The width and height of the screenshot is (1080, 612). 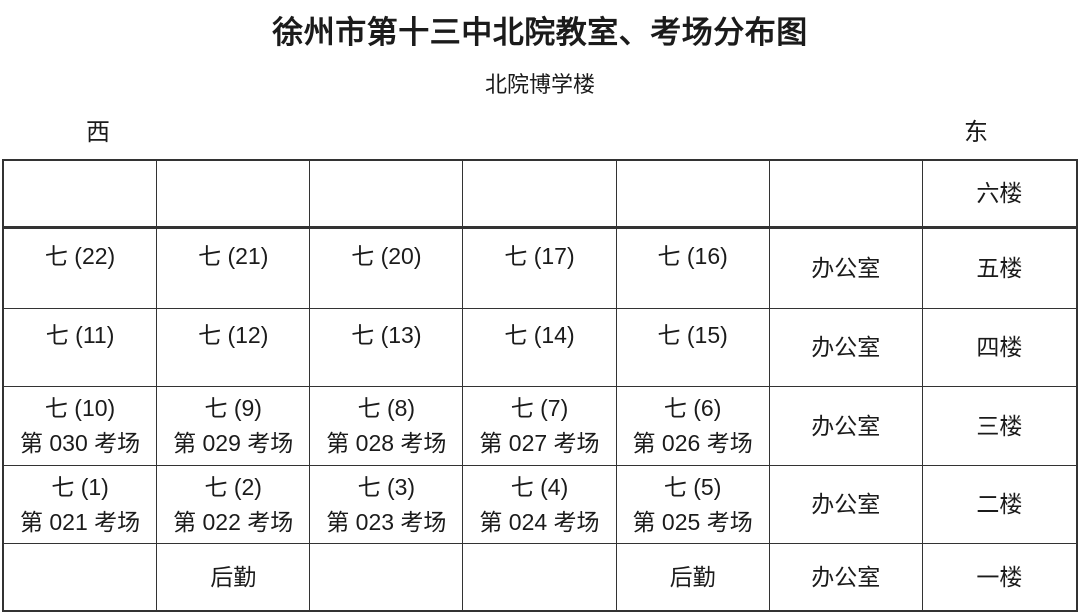 I want to click on floor-label-1f: 一楼, so click(x=999, y=577).